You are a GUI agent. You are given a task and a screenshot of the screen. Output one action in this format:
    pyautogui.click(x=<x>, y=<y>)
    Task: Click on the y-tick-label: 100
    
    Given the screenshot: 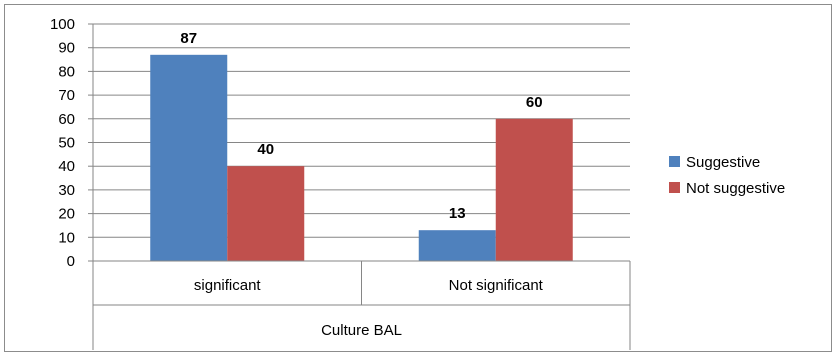 What is the action you would take?
    pyautogui.click(x=62, y=24)
    